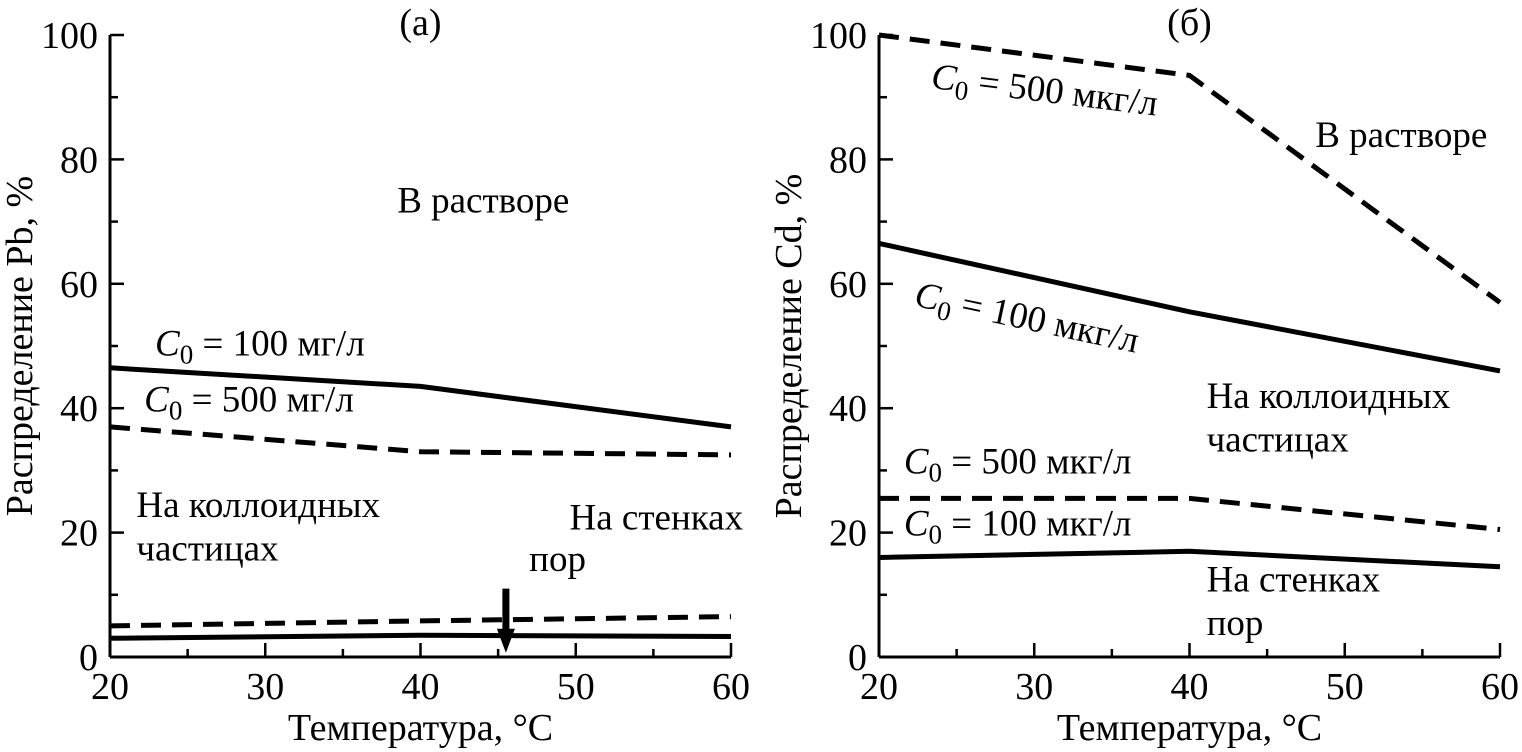 This screenshot has width=1522, height=752. Describe the element at coordinates (420, 23) in the screenshot. I see `panel-label: (а)` at that location.